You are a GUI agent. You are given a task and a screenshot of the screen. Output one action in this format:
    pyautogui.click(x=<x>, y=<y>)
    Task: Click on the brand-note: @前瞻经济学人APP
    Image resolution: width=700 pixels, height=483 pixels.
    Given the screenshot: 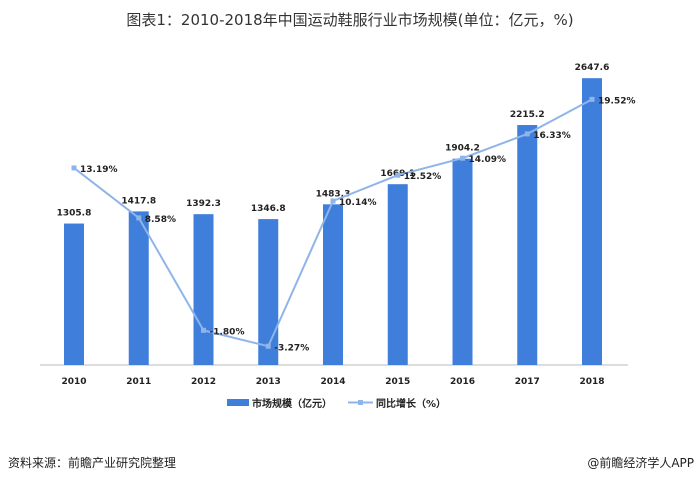 What is the action you would take?
    pyautogui.click(x=640, y=463)
    